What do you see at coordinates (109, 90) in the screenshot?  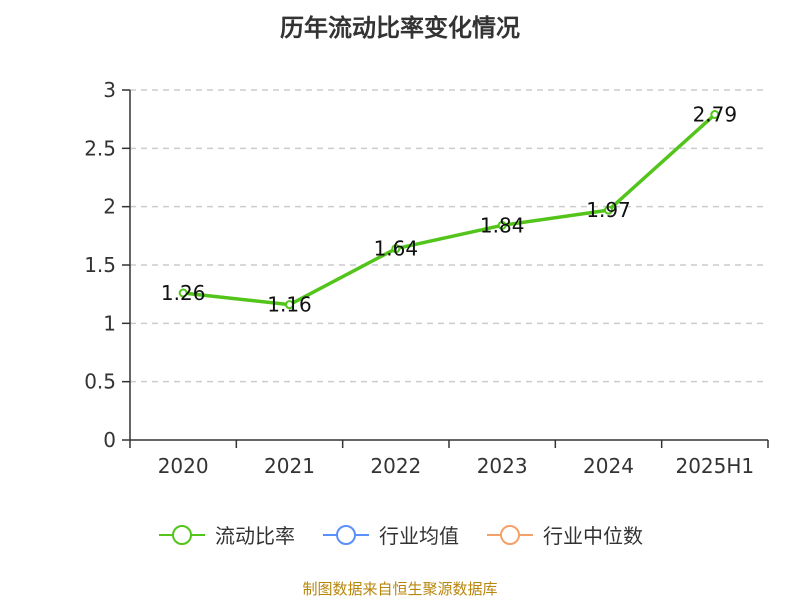 I see `y-tick-label: 3` at bounding box center [109, 90].